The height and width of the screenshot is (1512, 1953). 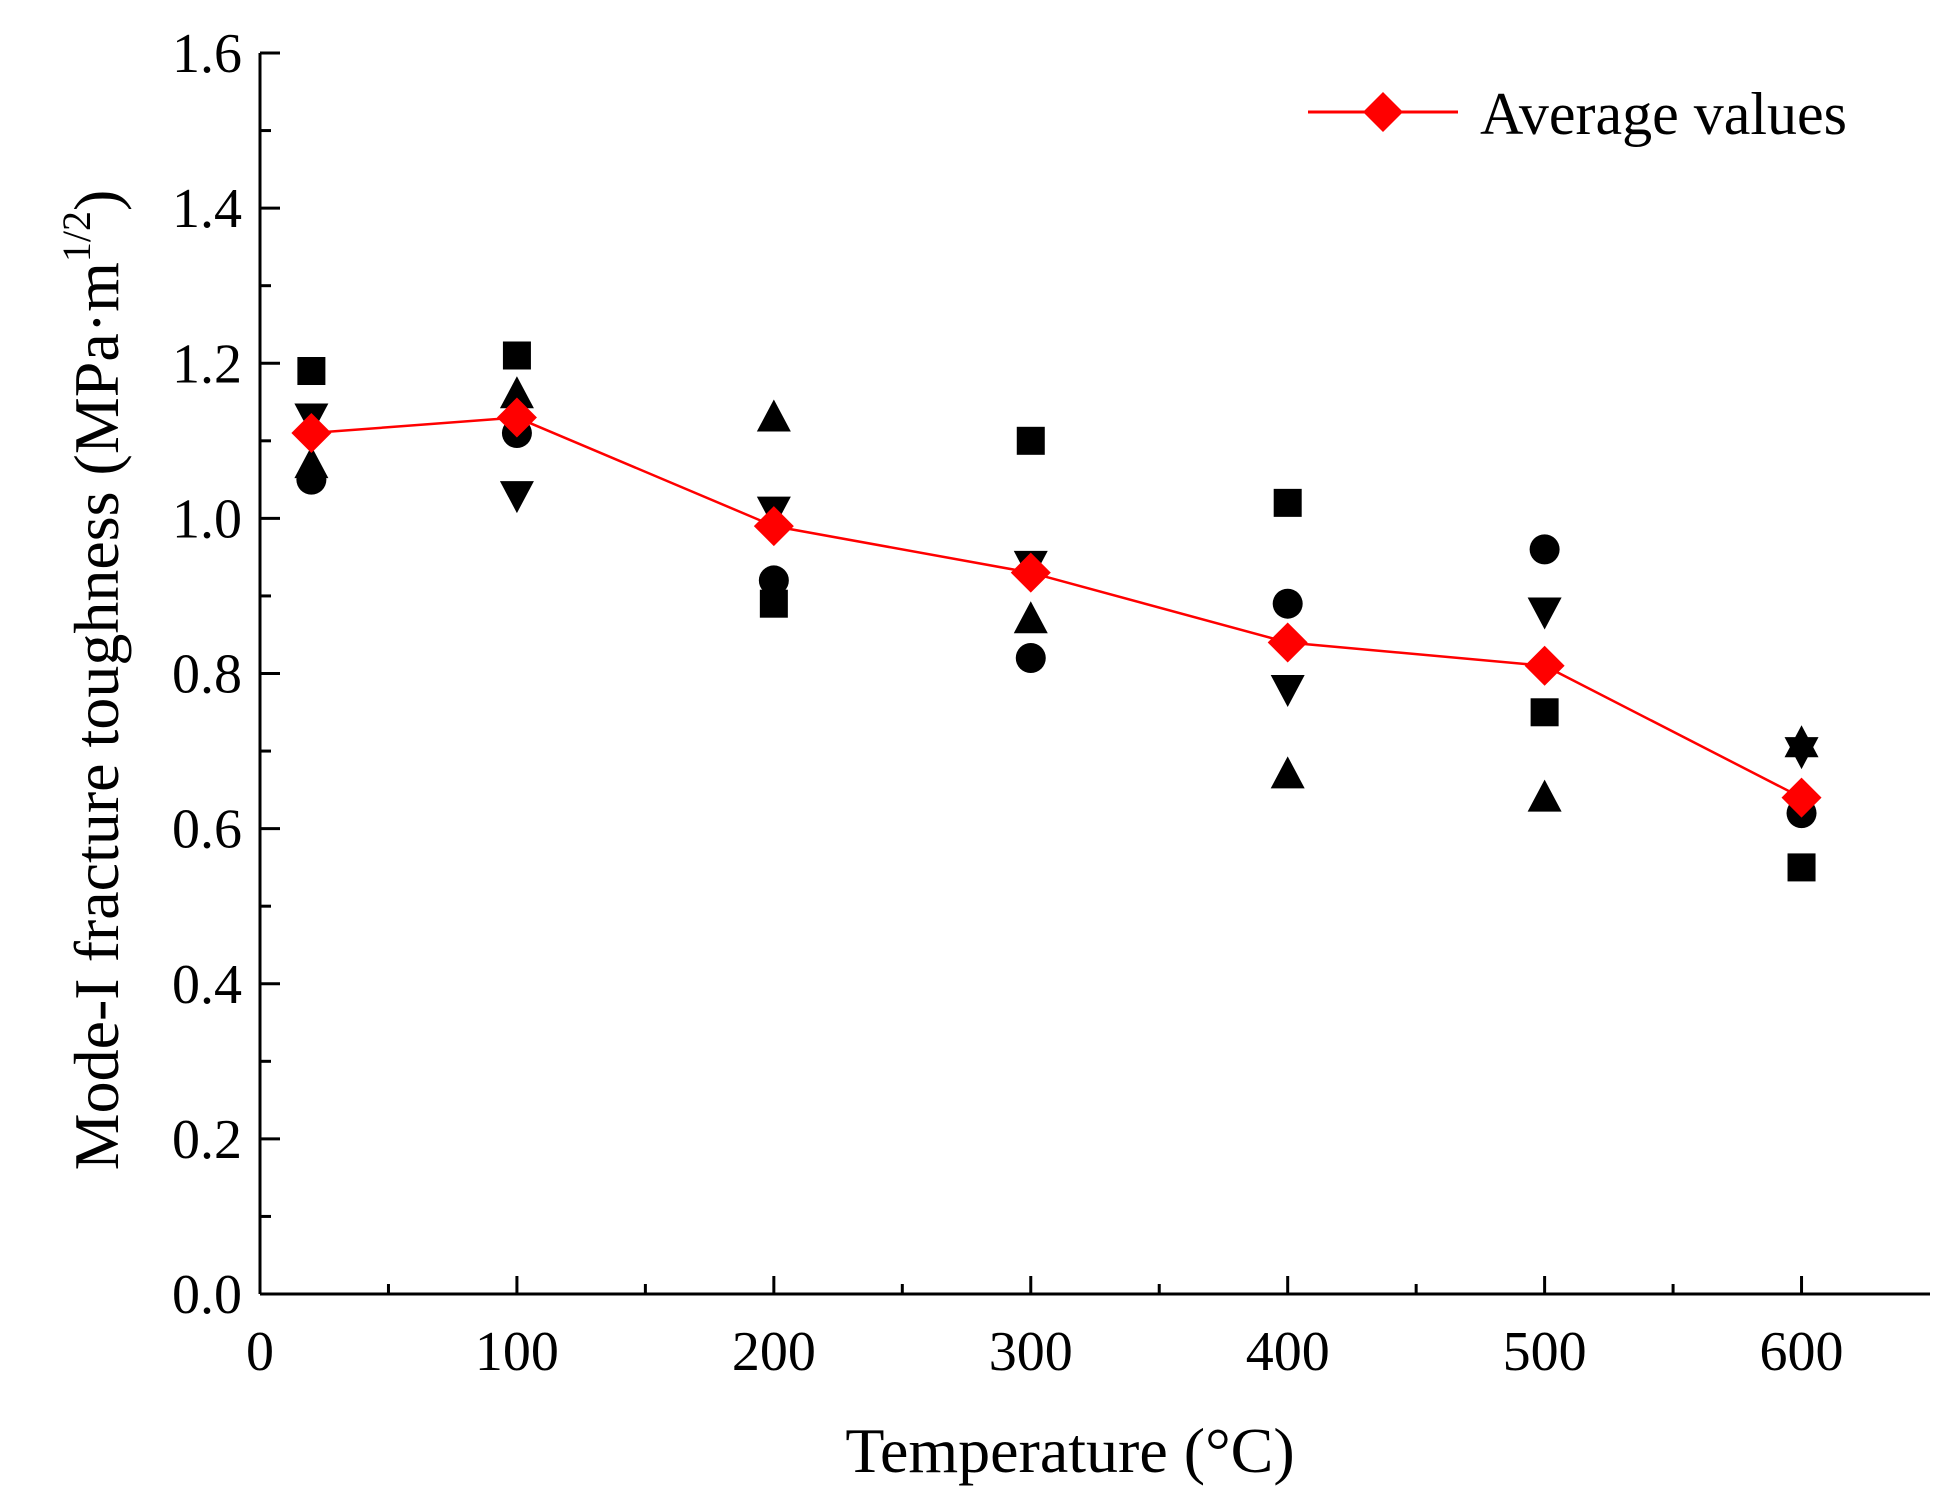 What do you see at coordinates (1545, 1352) in the screenshot?
I see `x-tick-label: 500` at bounding box center [1545, 1352].